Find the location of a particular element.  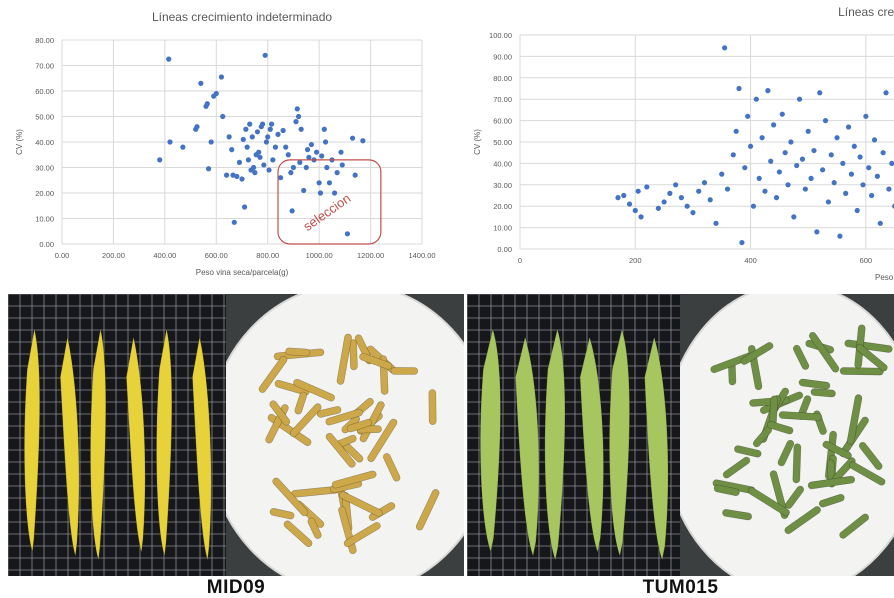

y-tick-label: 90.00 is located at coordinates (502, 56).